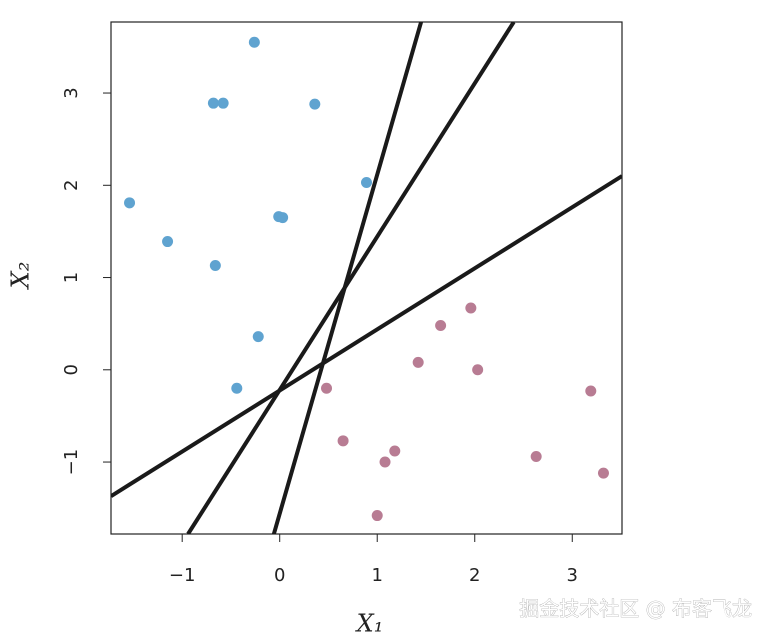  I want to click on y-tick-label: 3, so click(71, 92).